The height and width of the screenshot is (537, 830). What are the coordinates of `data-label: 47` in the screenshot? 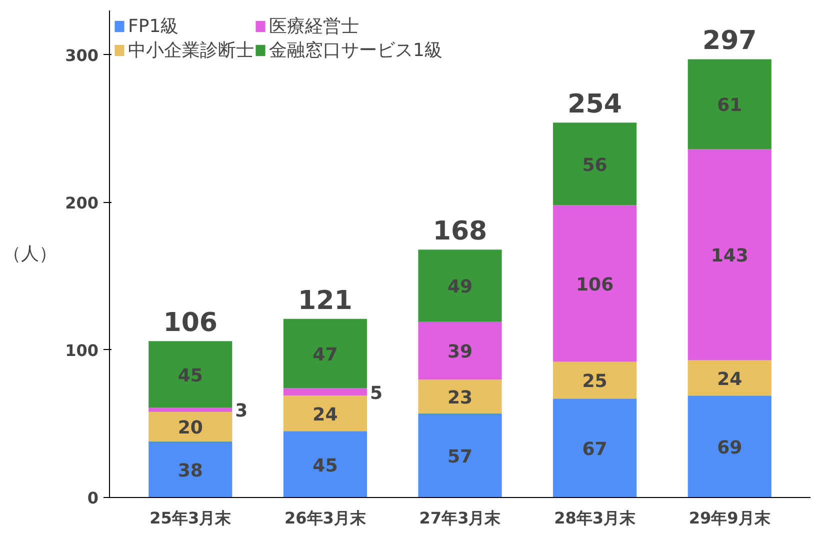 It's located at (325, 355).